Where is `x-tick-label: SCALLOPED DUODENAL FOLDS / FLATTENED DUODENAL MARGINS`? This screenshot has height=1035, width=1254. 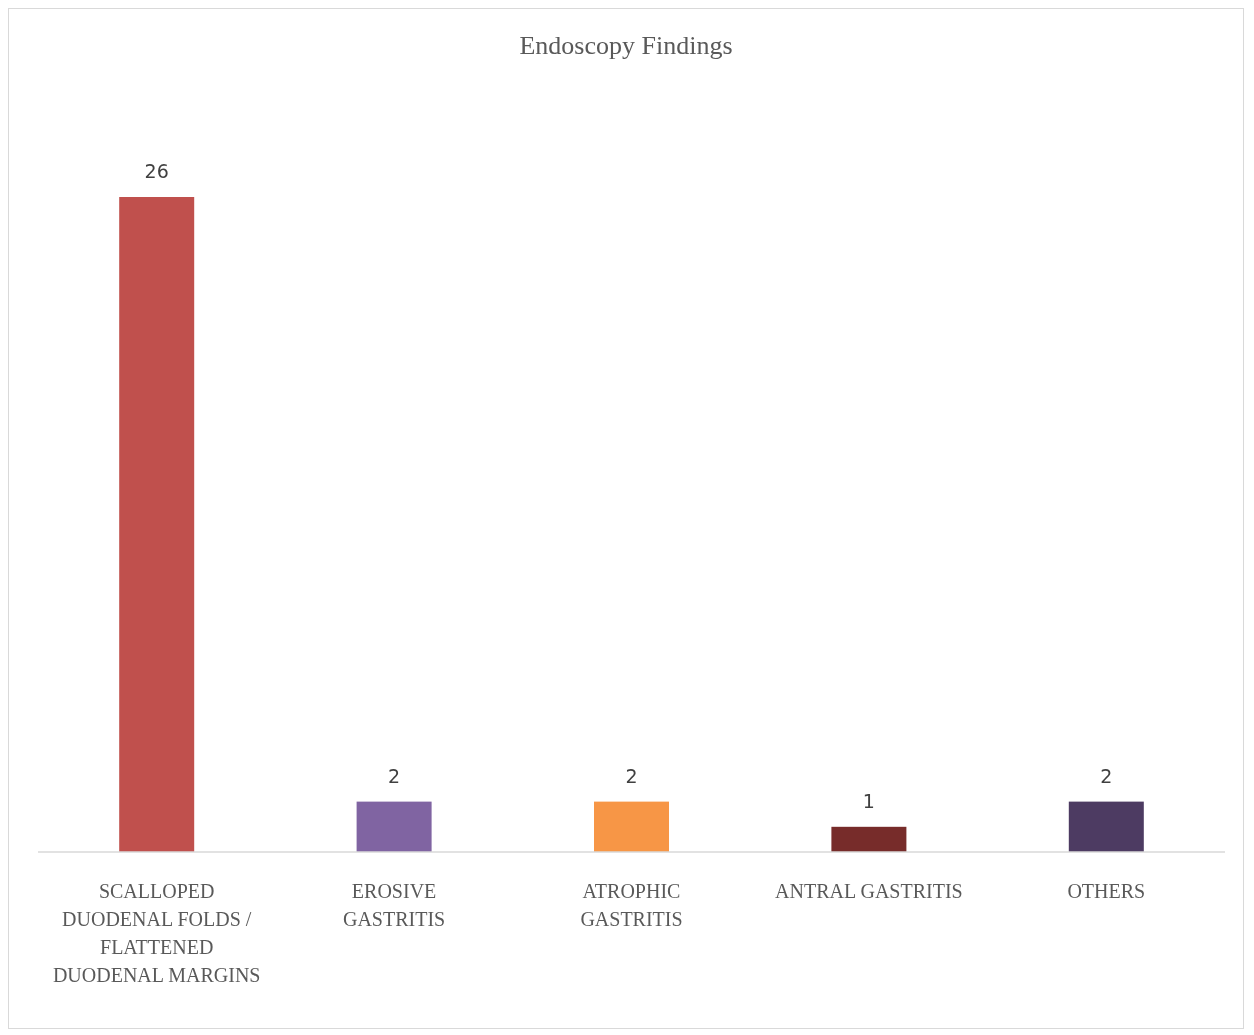 x-tick-label: SCALLOPED DUODENAL FOLDS / FLATTENED DUODENAL MARGINS is located at coordinates (156, 933).